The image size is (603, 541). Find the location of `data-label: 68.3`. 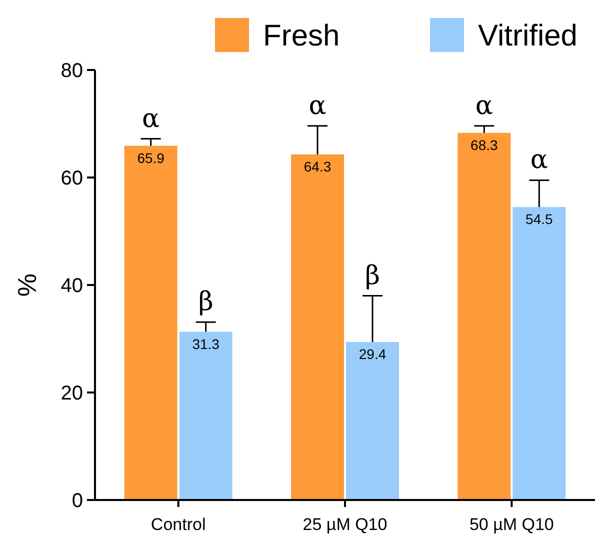

data-label: 68.3 is located at coordinates (484, 144).